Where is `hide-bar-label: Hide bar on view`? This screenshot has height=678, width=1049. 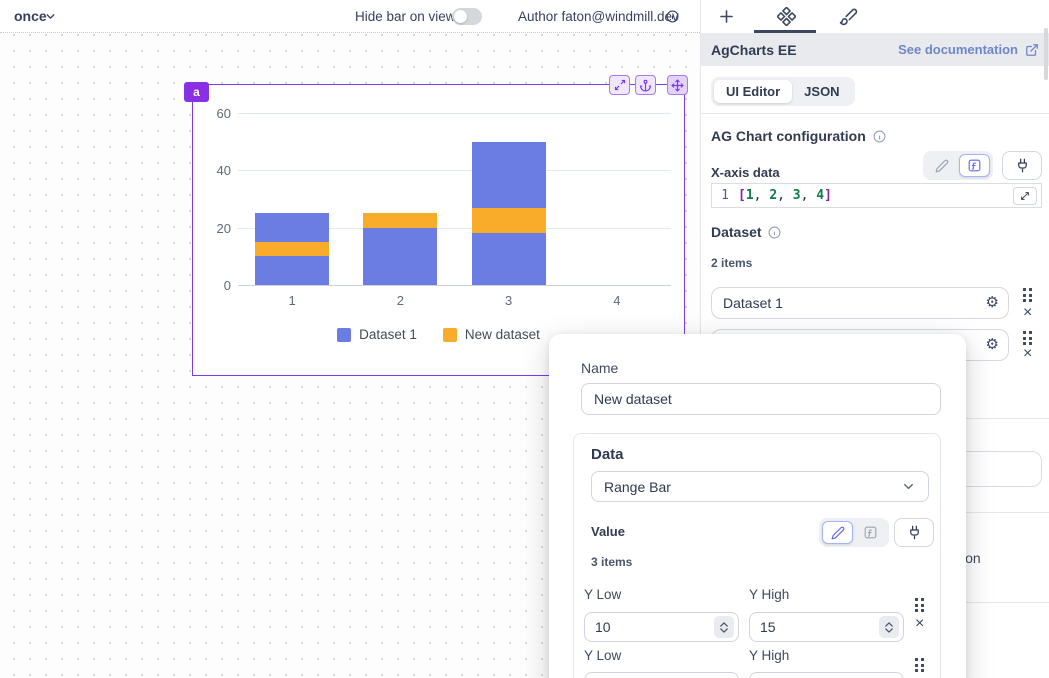 hide-bar-label: Hide bar on view is located at coordinates (405, 16).